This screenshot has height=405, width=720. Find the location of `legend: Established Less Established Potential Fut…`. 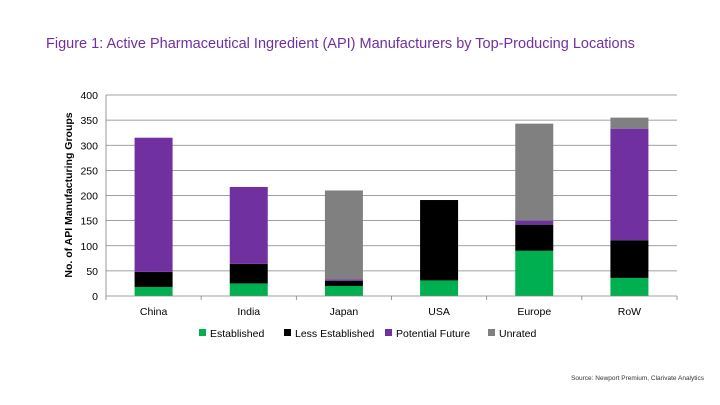

legend: Established Less Established Potential Fut… is located at coordinates (368, 334).